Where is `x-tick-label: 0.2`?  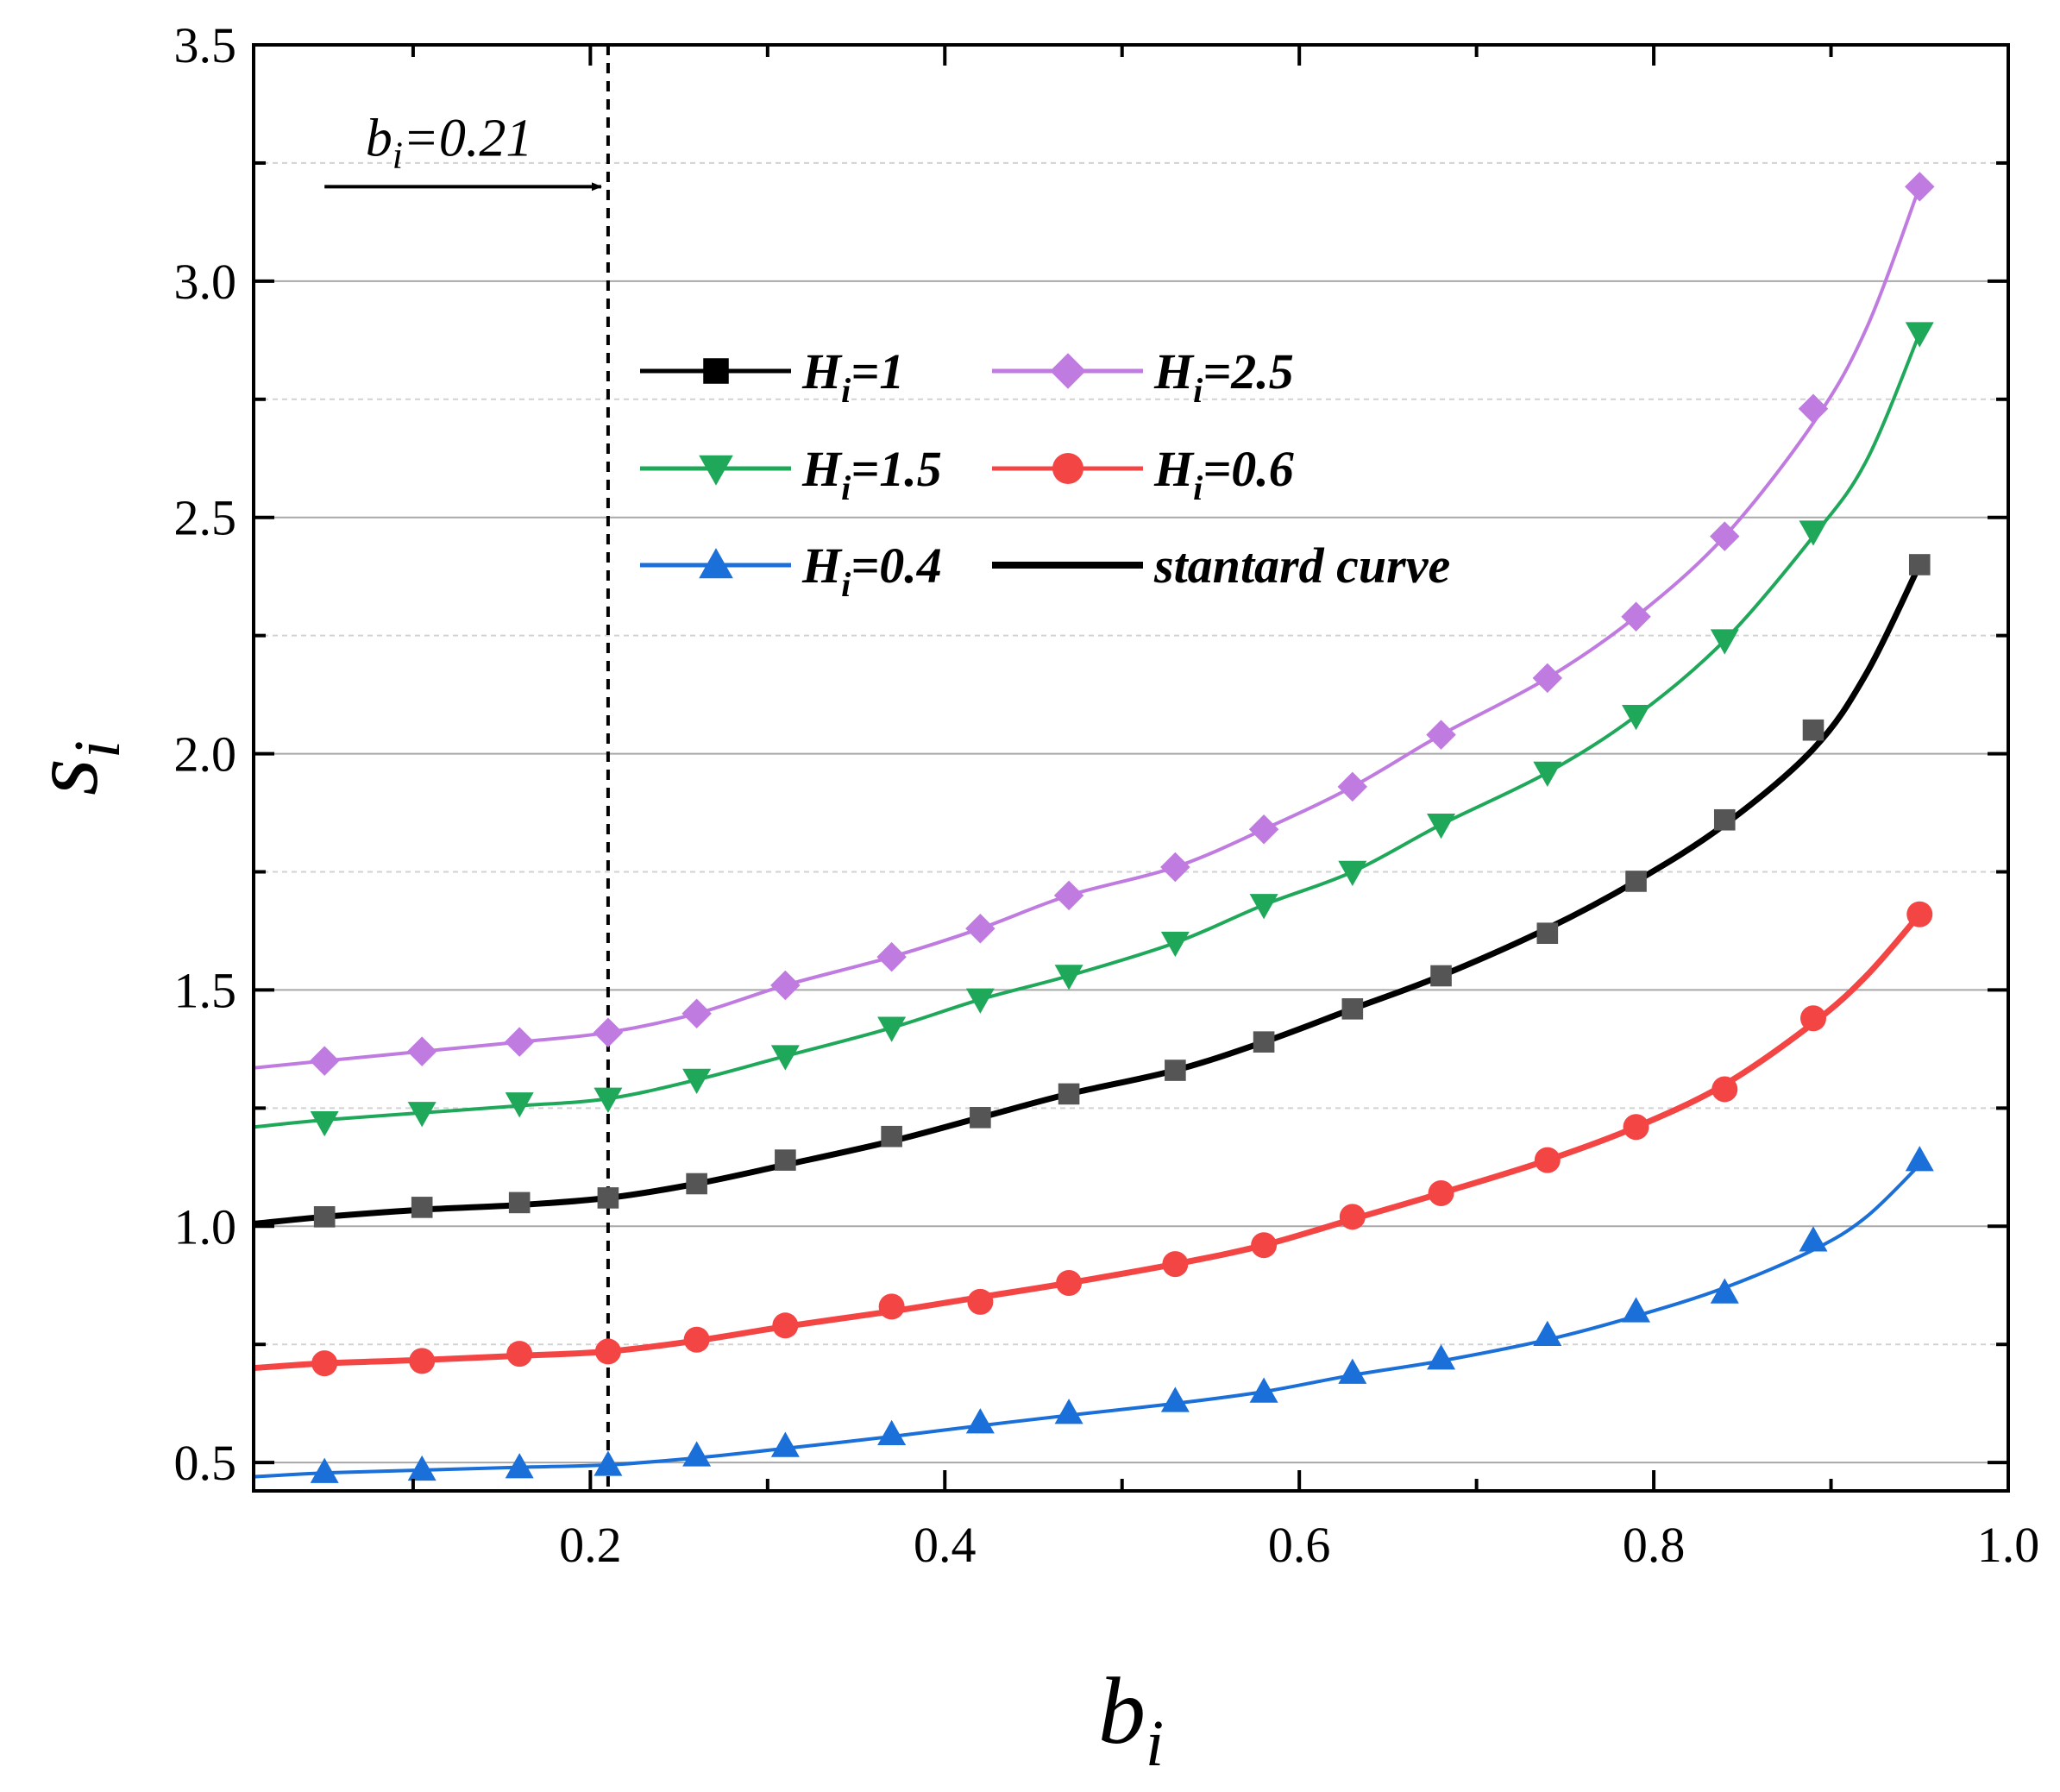
x-tick-label: 0.2 is located at coordinates (591, 1545).